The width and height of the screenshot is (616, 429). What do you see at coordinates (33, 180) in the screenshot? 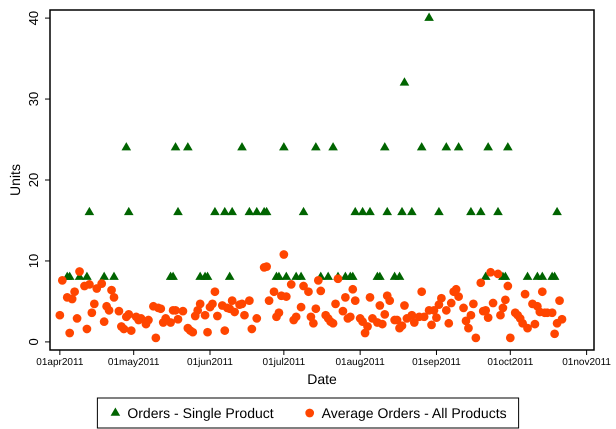
I see `y-tick-label: 20` at bounding box center [33, 180].